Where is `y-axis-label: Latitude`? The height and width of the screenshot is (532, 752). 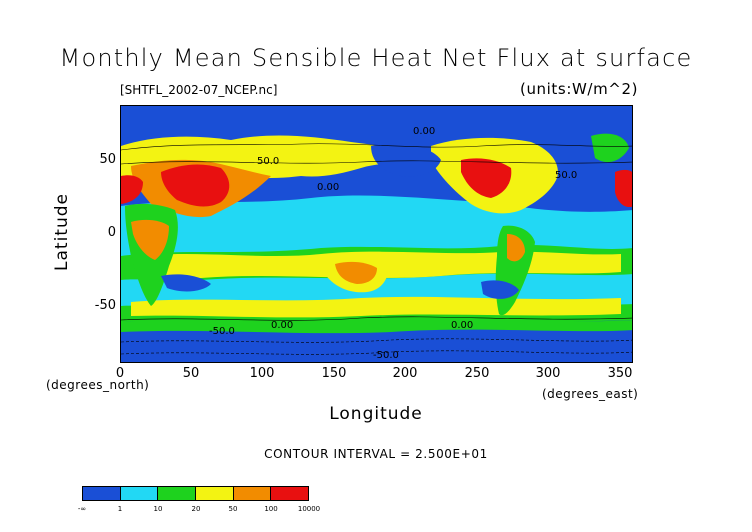 y-axis-label: Latitude is located at coordinates (62, 232).